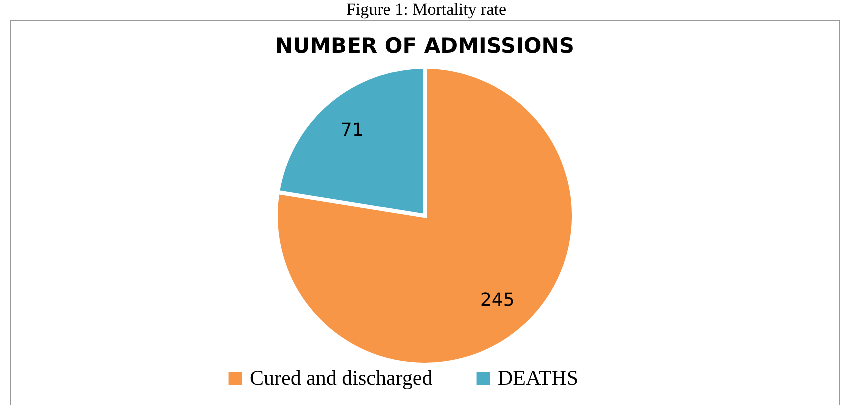  Describe the element at coordinates (497, 301) in the screenshot. I see `data-label: 245` at that location.